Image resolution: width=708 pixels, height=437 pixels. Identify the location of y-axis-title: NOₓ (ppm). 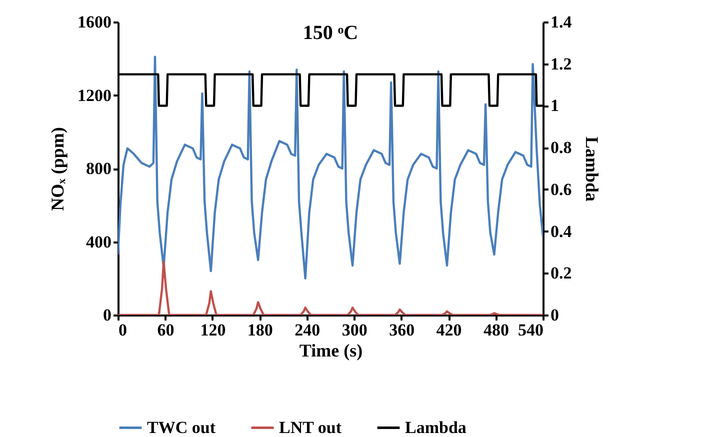
(58, 169).